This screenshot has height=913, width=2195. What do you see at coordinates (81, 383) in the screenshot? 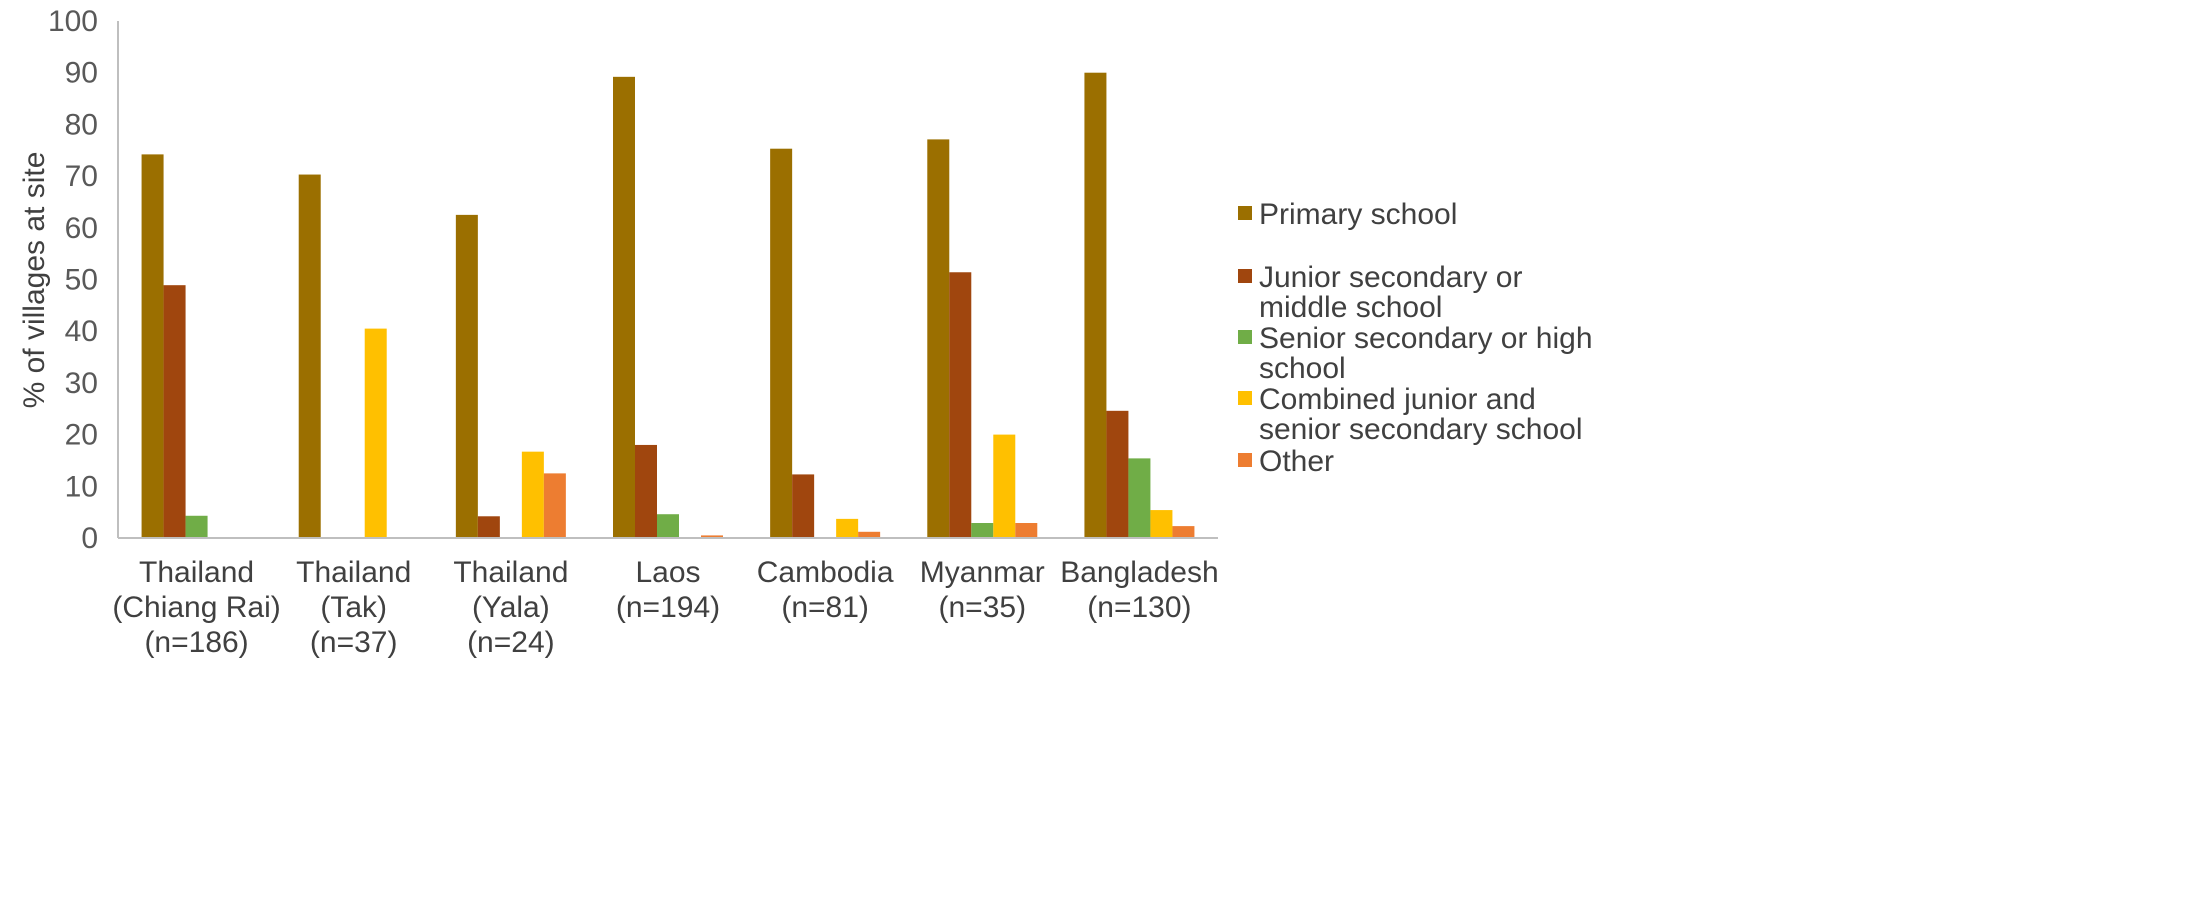
I see `y-tick-label: 30` at bounding box center [81, 383].